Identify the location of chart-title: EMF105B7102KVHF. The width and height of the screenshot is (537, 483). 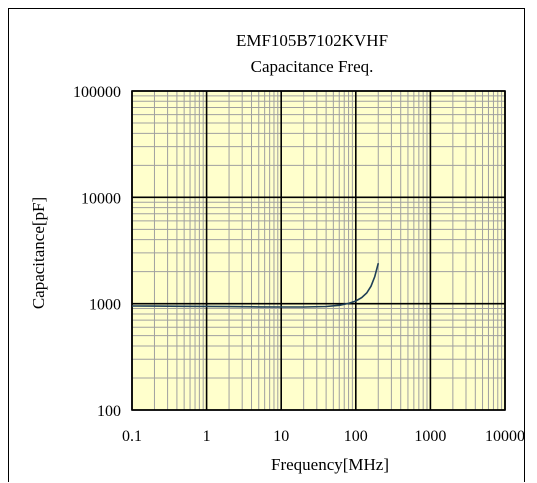
(312, 40).